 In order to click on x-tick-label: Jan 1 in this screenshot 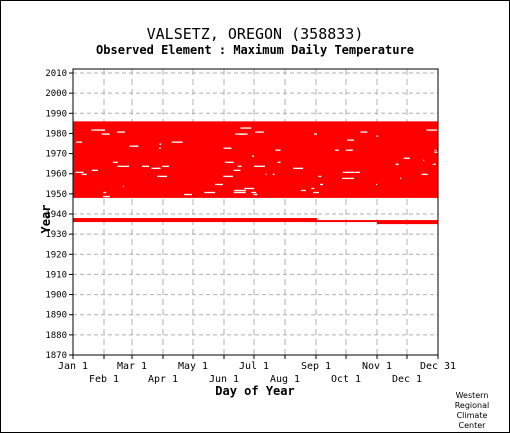, I will do `click(73, 366)`.